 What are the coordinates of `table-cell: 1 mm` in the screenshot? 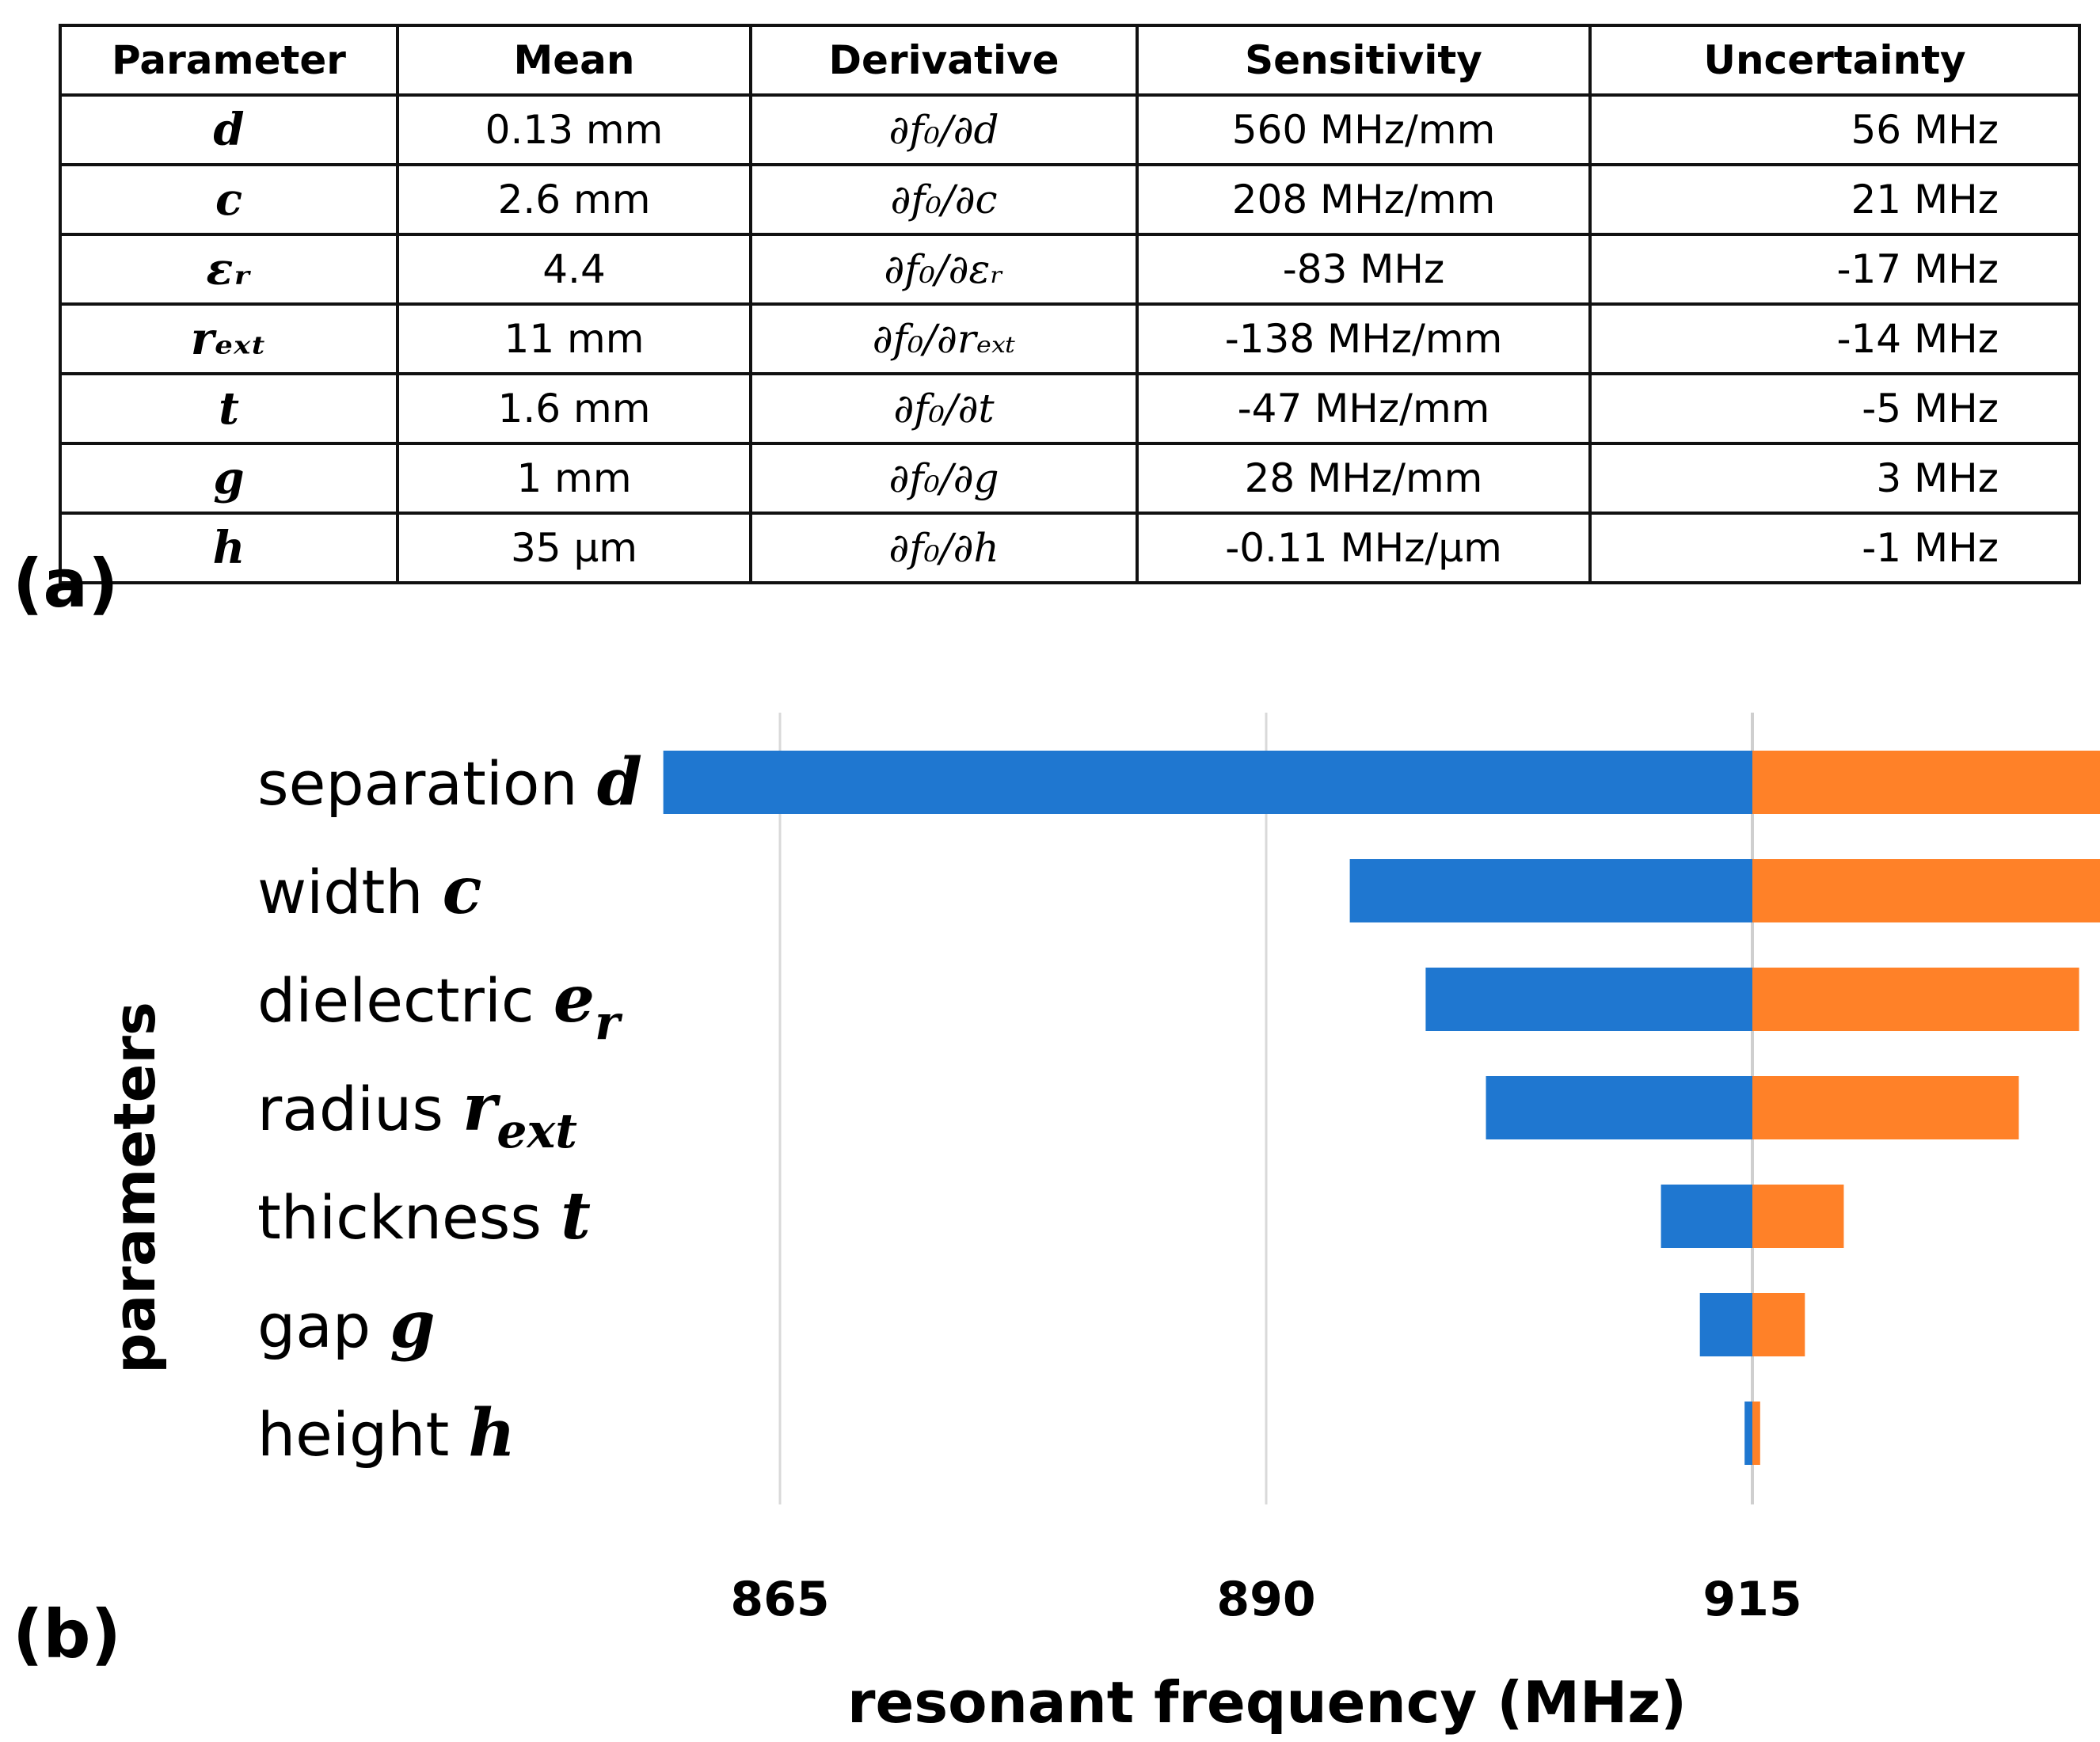 It's located at (574, 479).